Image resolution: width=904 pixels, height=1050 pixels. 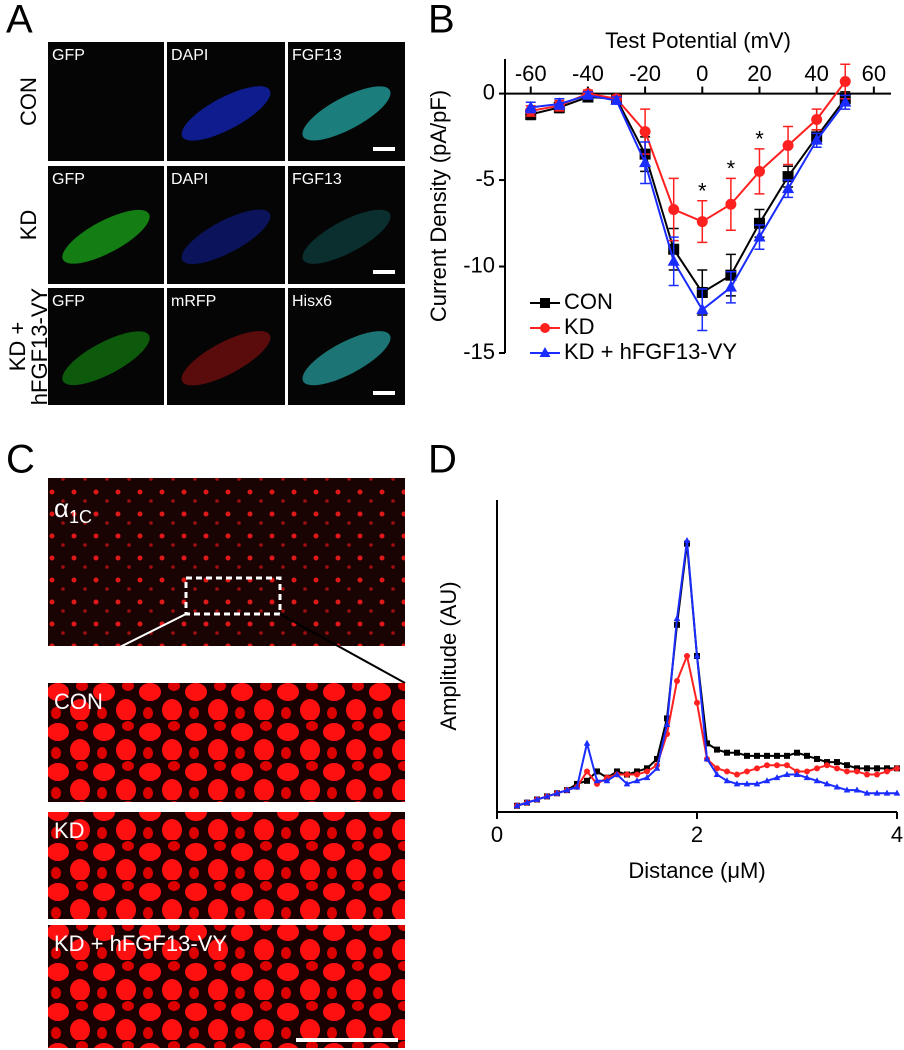 I want to click on zoom-line, so click(x=342, y=648).